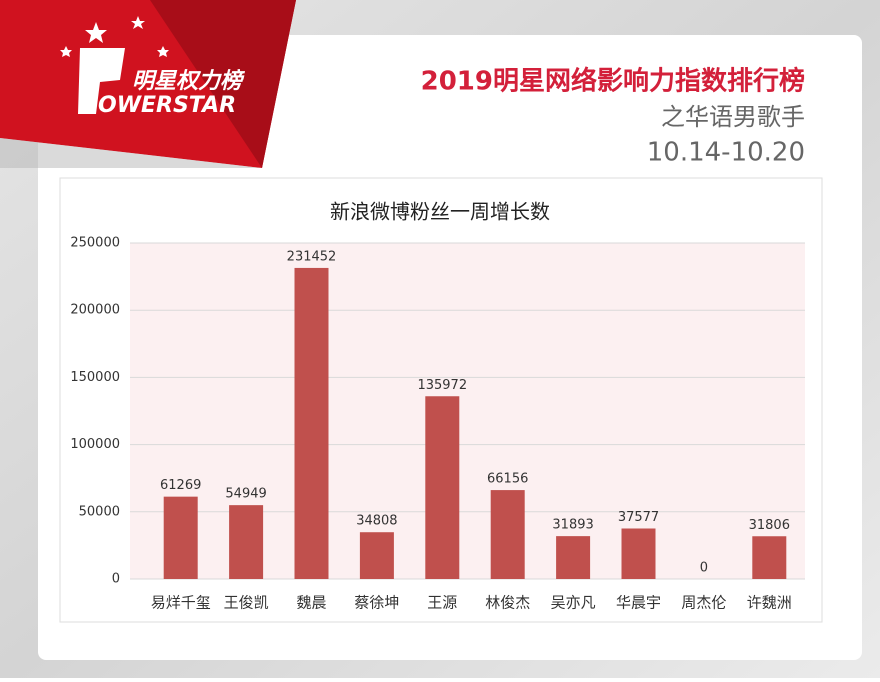 The image size is (880, 682). I want to click on x-tick-label: 林俊杰, so click(507, 603).